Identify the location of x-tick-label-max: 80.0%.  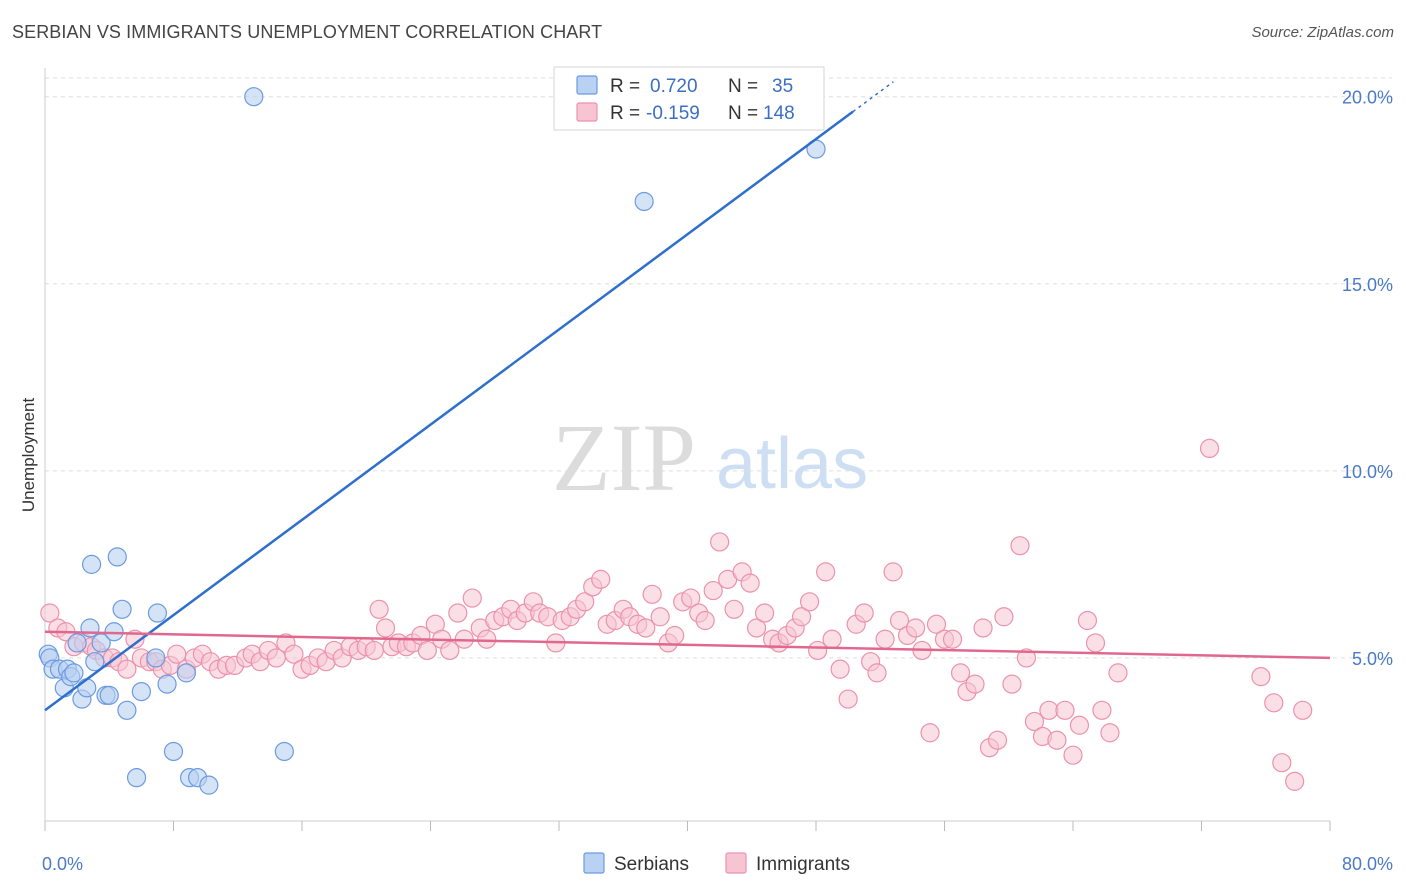
(1367, 864).